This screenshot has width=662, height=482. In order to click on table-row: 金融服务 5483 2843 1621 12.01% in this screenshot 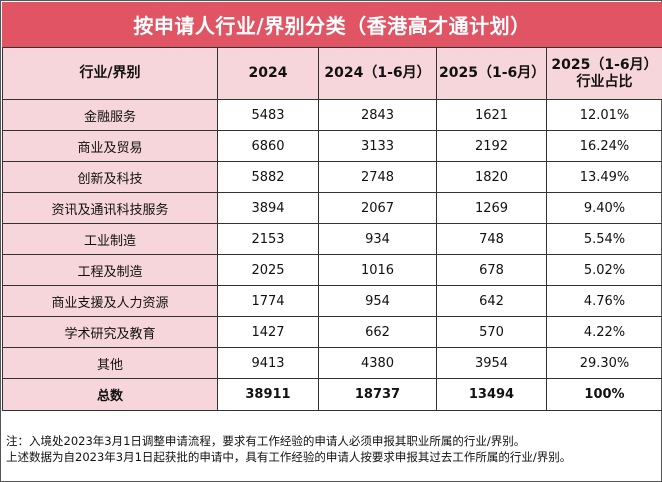, I will do `click(332, 115)`.